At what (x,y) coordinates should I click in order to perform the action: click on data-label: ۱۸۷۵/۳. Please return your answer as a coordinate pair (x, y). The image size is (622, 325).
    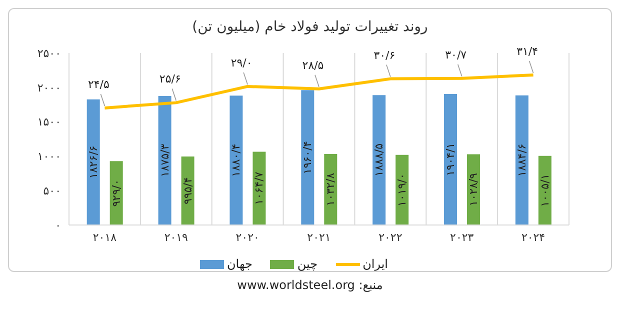
    Looking at the image, I should click on (165, 161).